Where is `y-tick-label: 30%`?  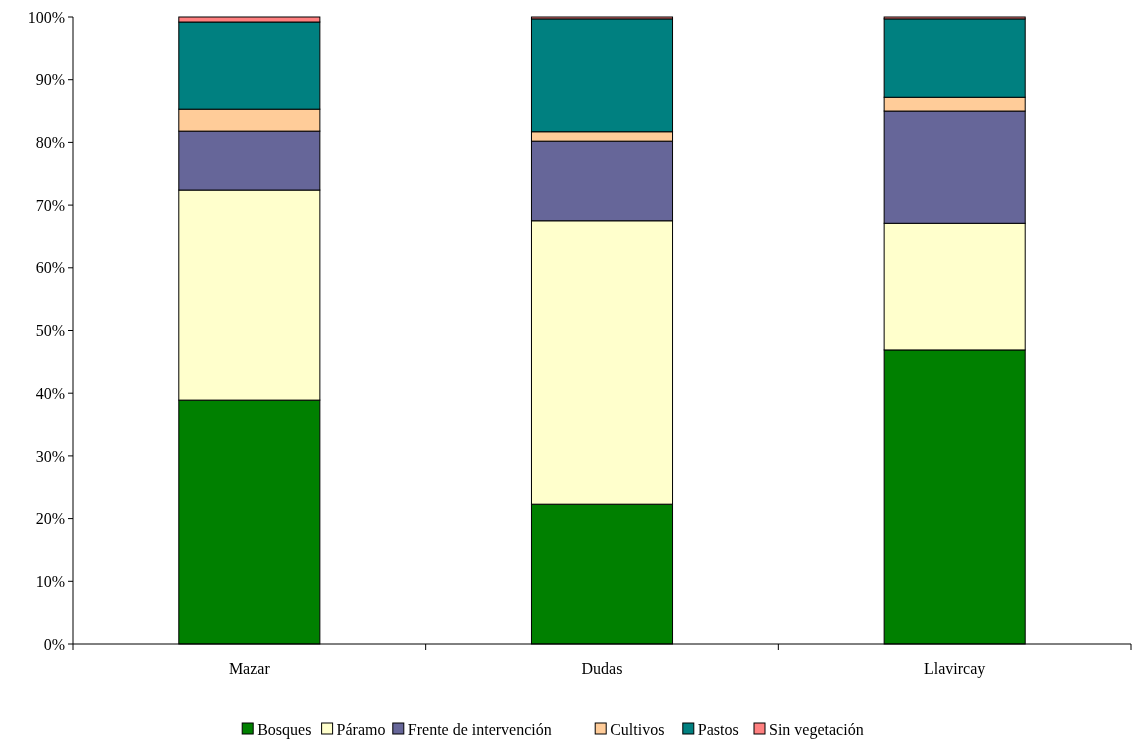 y-tick-label: 30% is located at coordinates (50, 456).